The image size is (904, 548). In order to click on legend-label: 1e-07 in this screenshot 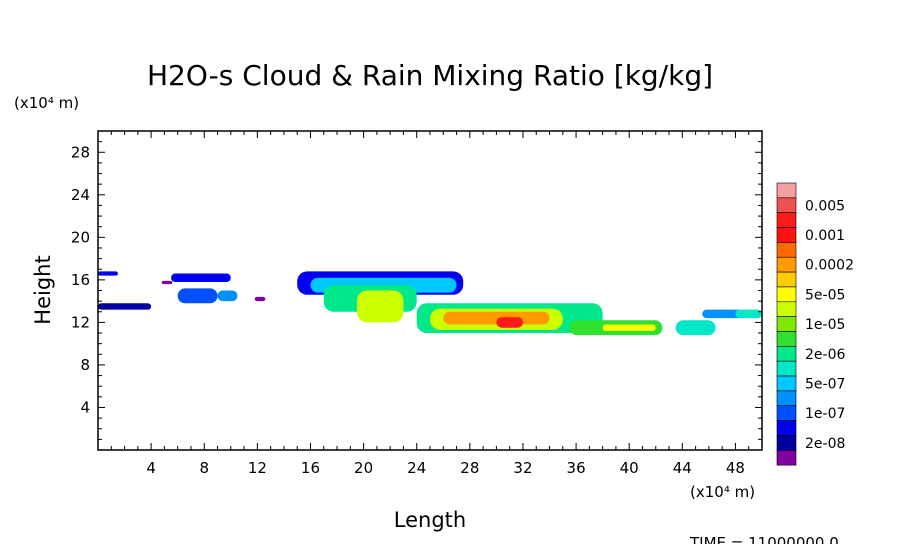, I will do `click(825, 414)`.